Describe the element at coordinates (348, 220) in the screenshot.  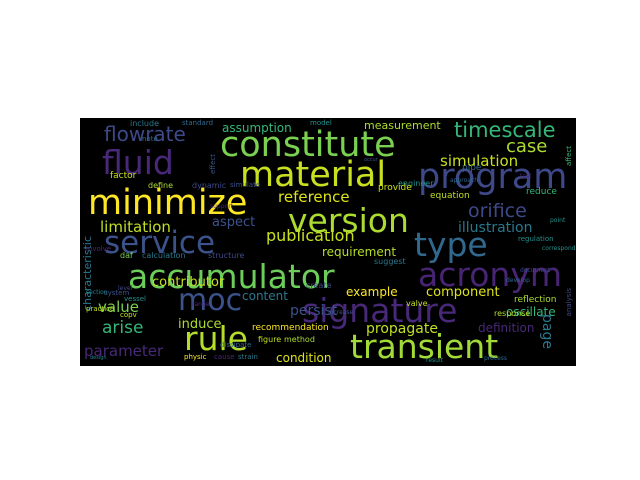
I see `word-version: version` at that location.